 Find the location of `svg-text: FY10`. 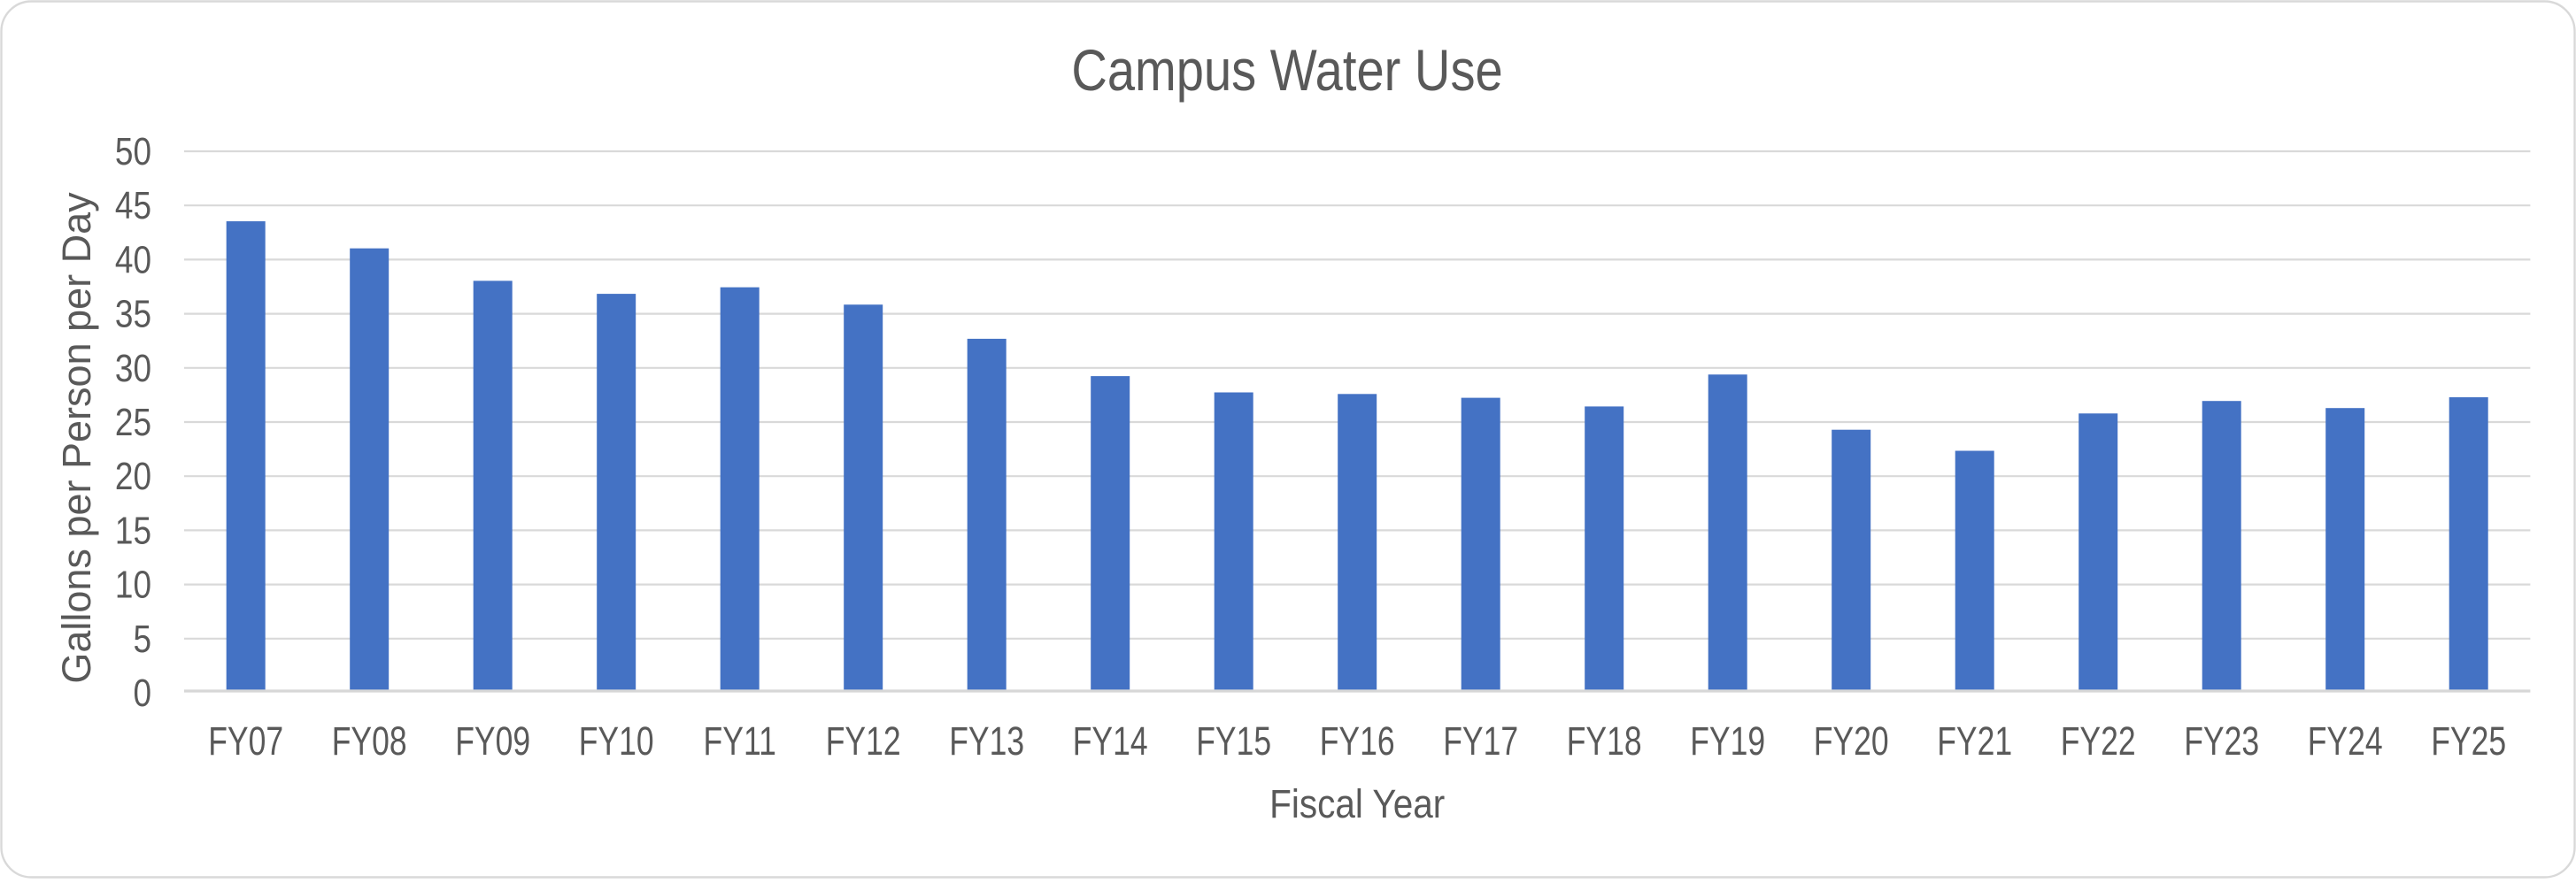

svg-text: FY10 is located at coordinates (616, 741).